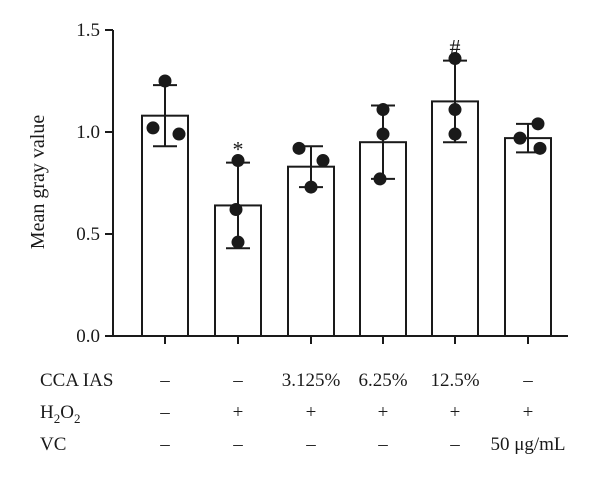 The height and width of the screenshot is (478, 600). I want to click on condition-value: 12.5%, so click(454, 380).